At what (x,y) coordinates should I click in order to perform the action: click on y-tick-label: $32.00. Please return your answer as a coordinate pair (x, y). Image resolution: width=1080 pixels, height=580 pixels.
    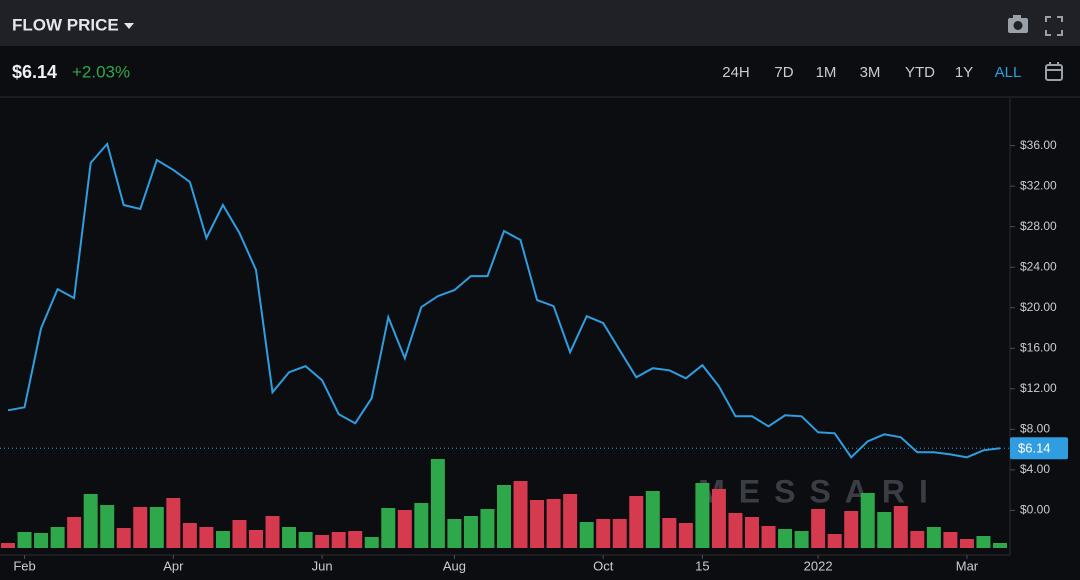
    Looking at the image, I should click on (1038, 185).